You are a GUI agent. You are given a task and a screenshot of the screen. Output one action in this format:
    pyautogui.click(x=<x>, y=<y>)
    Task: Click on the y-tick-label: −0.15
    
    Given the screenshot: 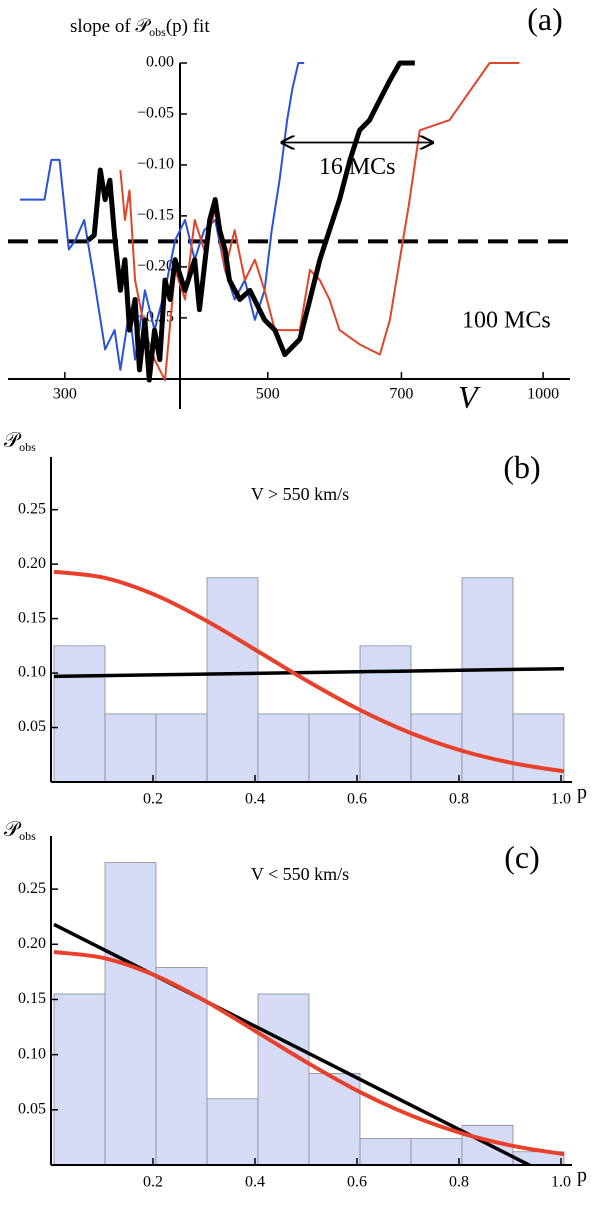 What is the action you would take?
    pyautogui.click(x=155, y=215)
    